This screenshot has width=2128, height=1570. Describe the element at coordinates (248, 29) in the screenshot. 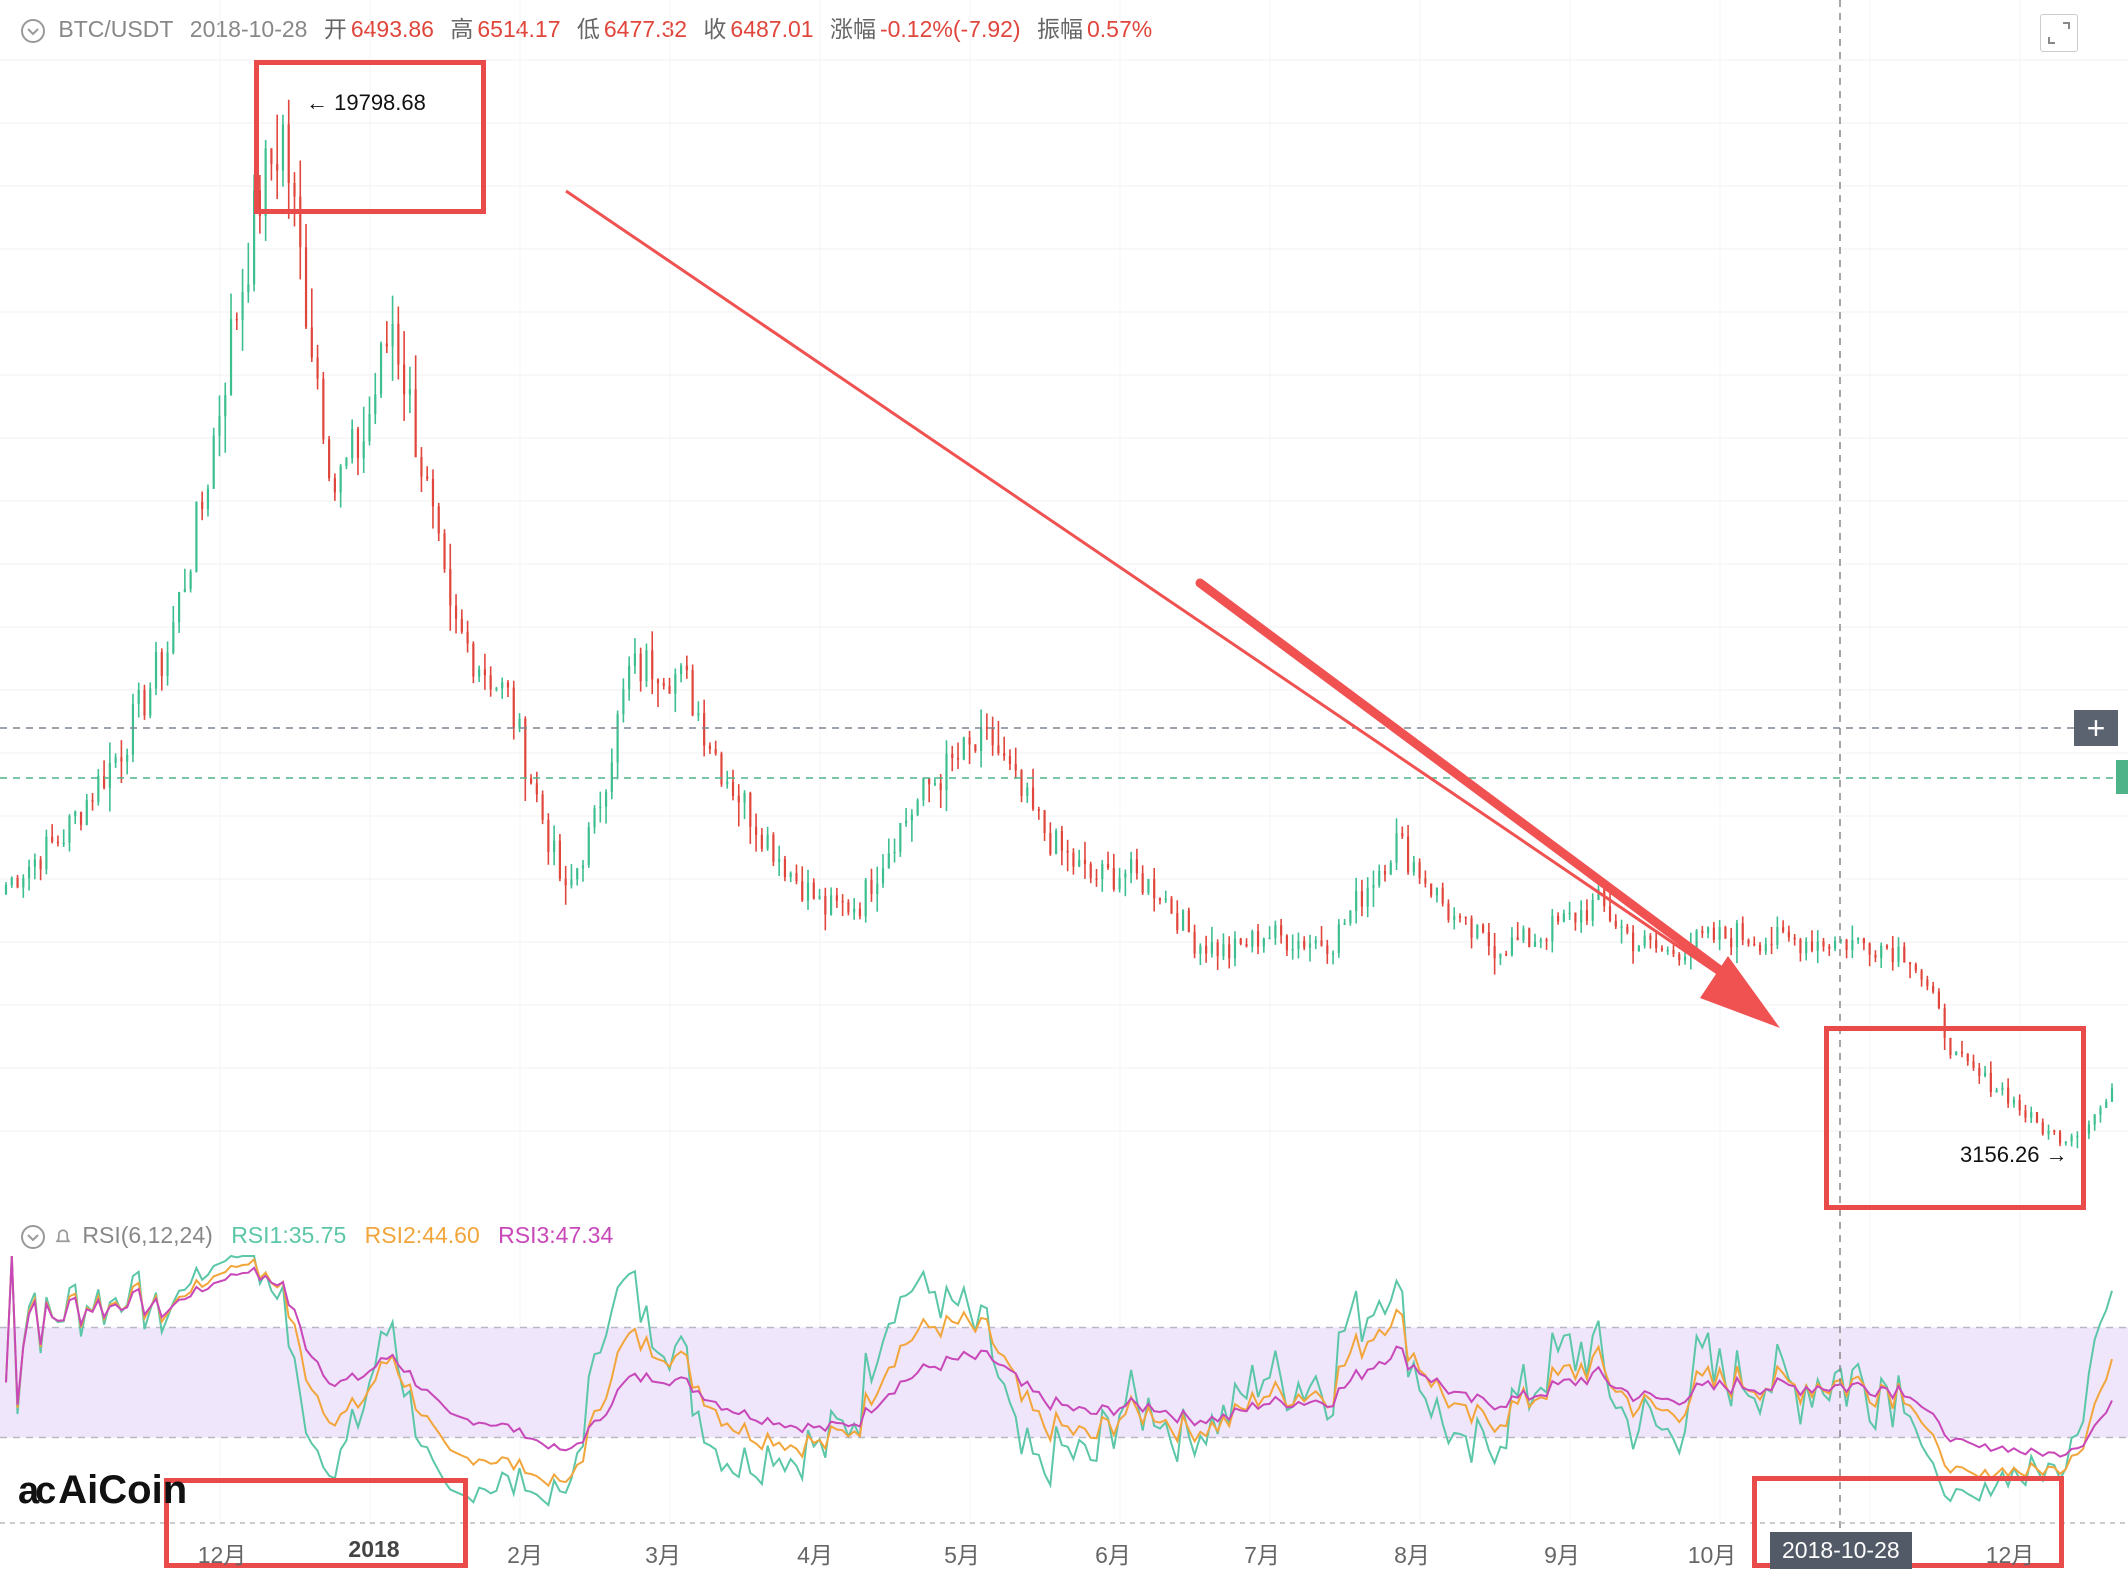

I see `bar-date: 2018-10-28` at that location.